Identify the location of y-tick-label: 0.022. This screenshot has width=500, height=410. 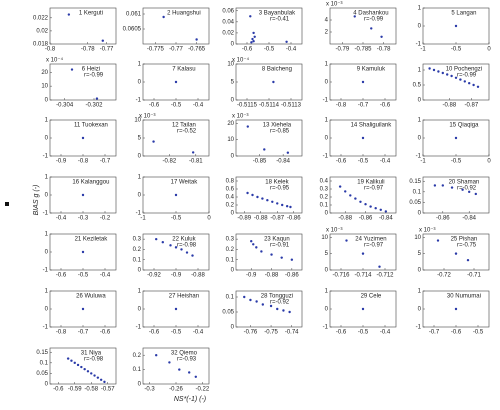
(41, 18).